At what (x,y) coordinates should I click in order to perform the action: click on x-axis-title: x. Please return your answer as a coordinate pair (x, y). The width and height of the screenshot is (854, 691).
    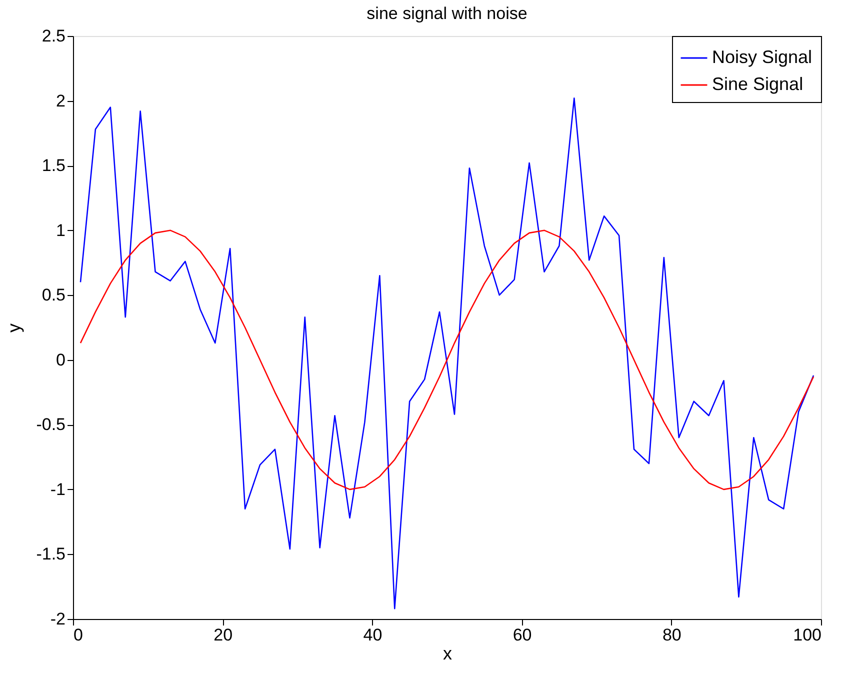
    Looking at the image, I should click on (447, 654).